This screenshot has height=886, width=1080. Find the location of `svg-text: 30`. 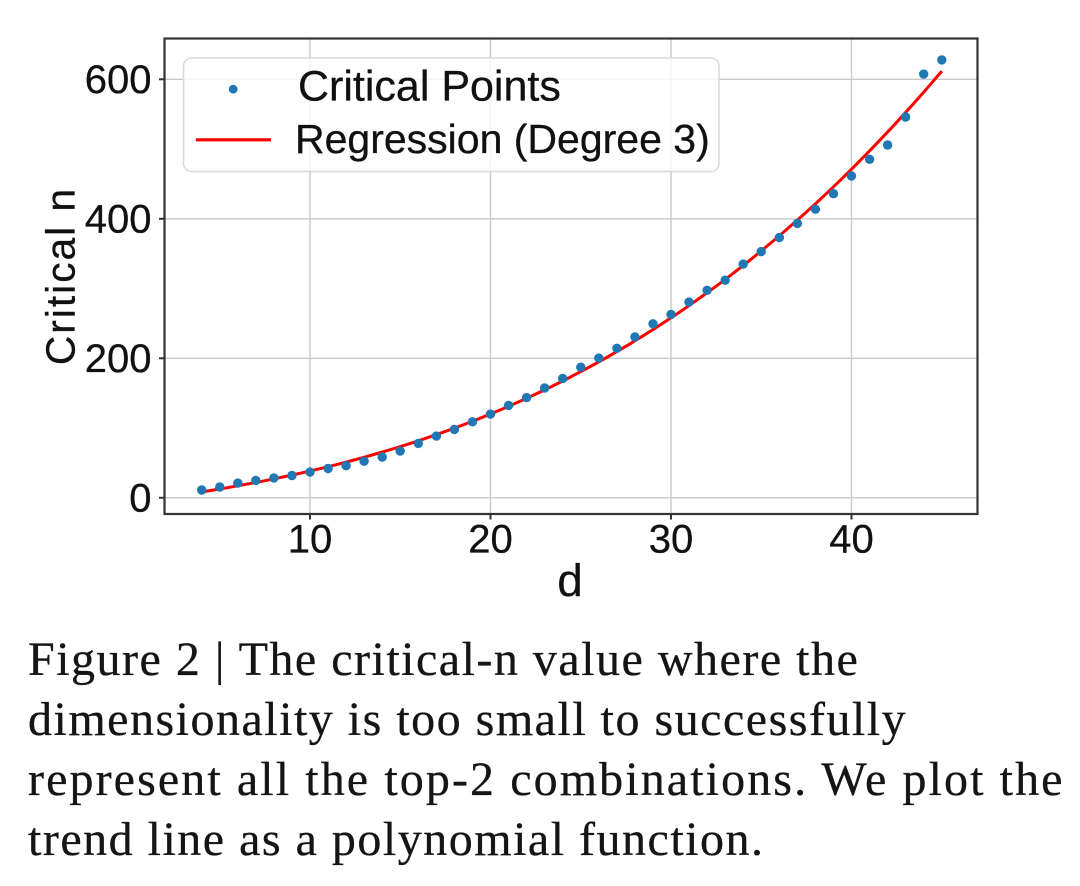

svg-text: 30 is located at coordinates (671, 540).